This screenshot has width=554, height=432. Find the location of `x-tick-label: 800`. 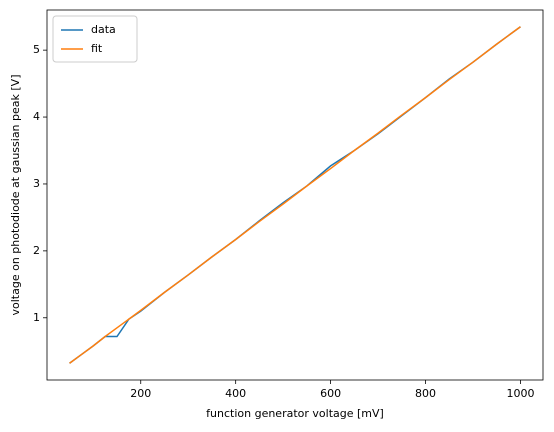

x-tick-label: 800 is located at coordinates (425, 393).